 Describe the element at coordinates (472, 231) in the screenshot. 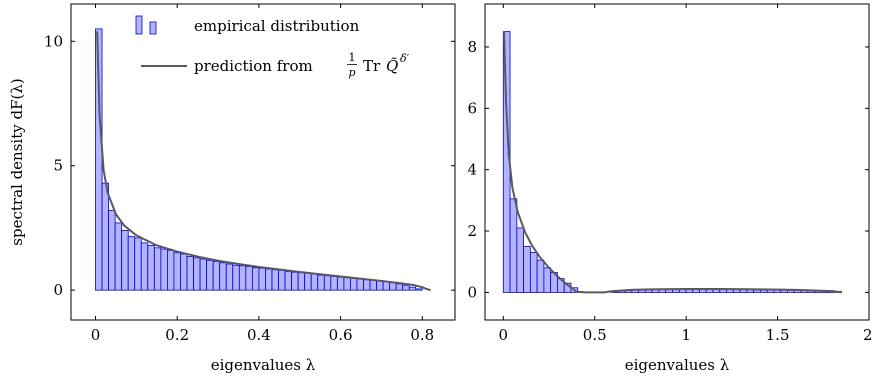

I see `y-tick-label: 2` at that location.